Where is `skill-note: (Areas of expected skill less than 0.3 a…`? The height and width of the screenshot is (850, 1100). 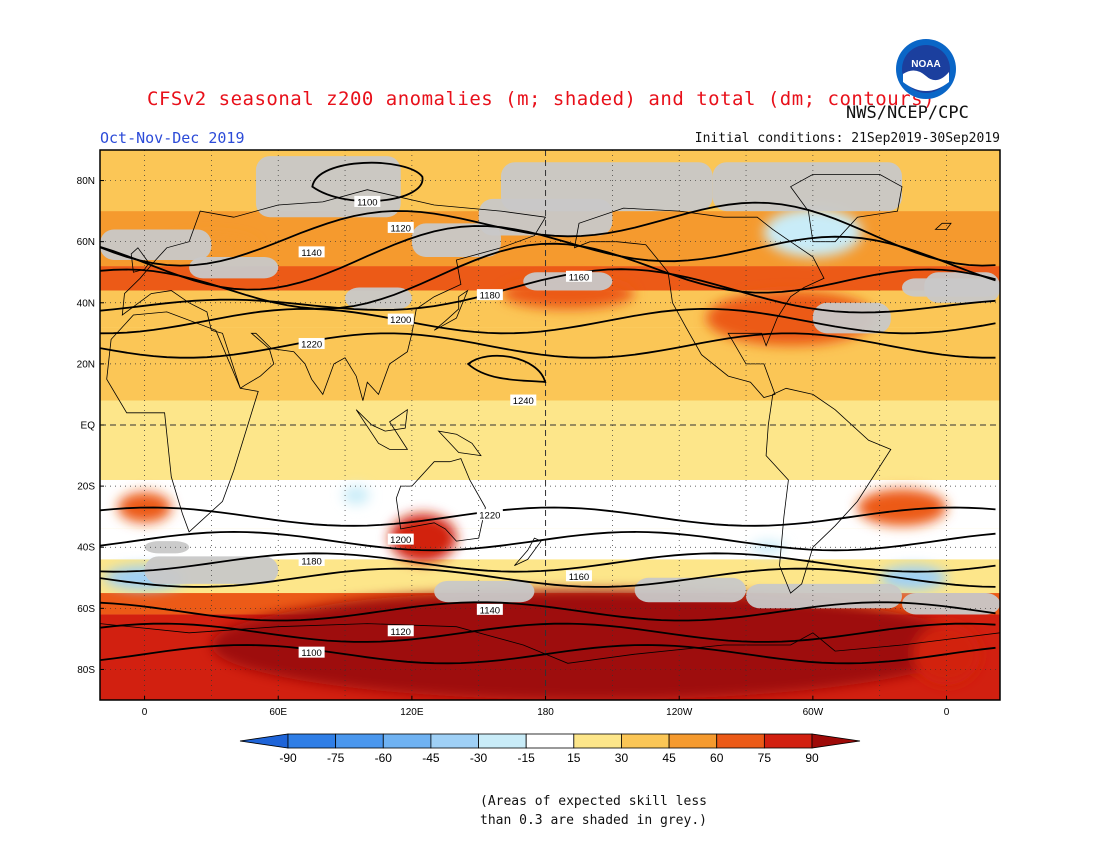 skill-note: (Areas of expected skill less than 0.3 a… is located at coordinates (593, 811).